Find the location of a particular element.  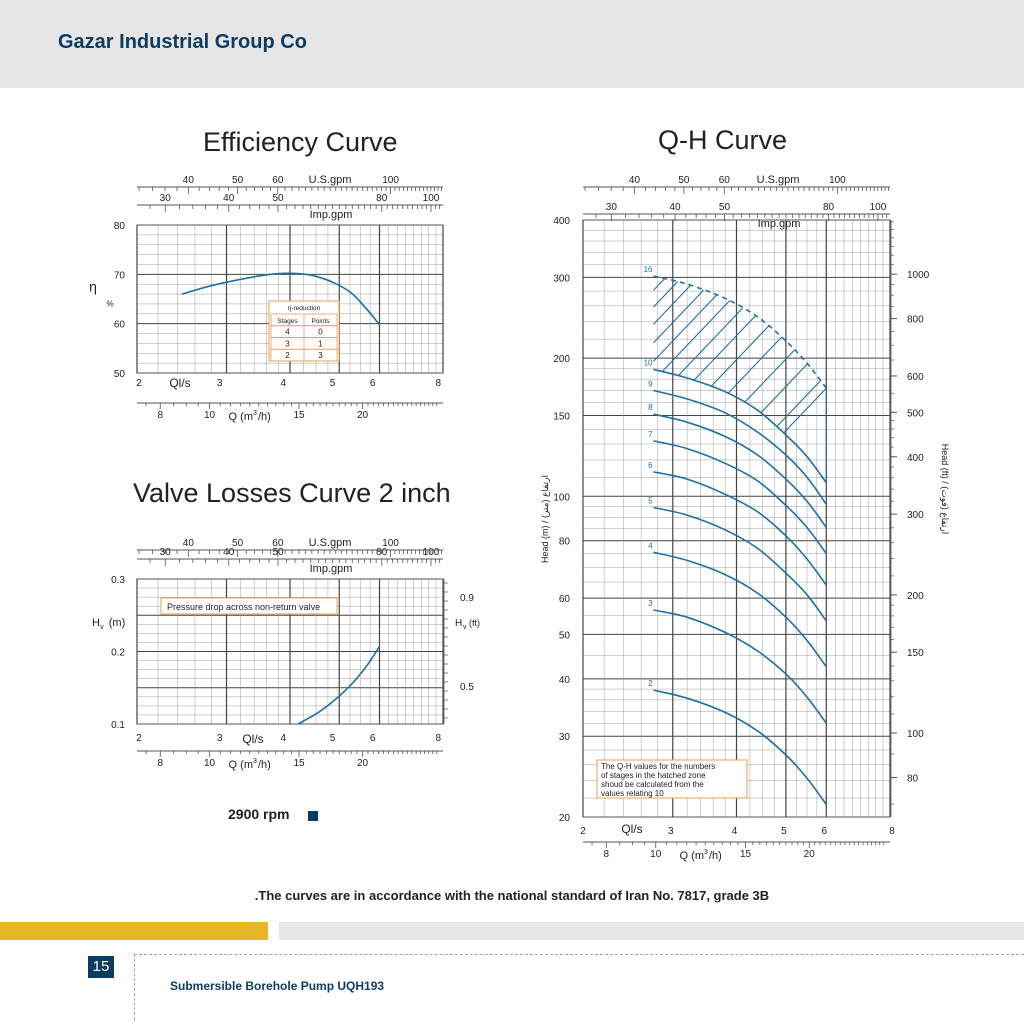

qh-note-line: values relating 10 is located at coordinates (632, 793).